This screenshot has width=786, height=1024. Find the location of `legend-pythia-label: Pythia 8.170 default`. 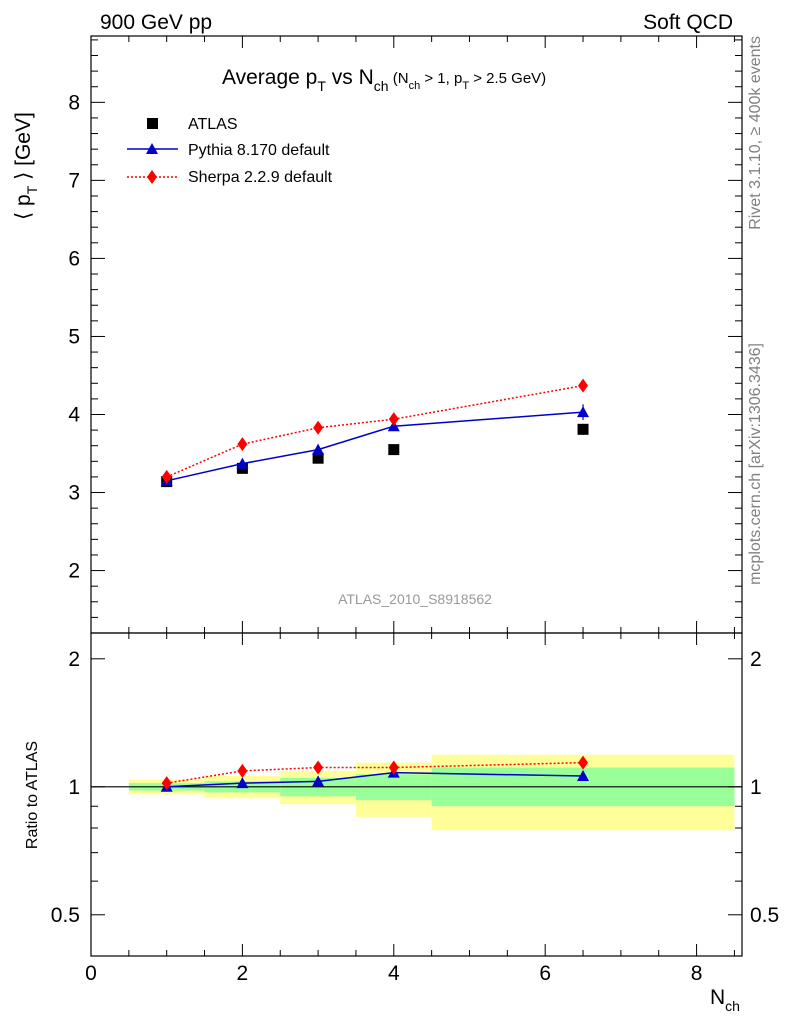

legend-pythia-label: Pythia 8.170 default is located at coordinates (259, 150).